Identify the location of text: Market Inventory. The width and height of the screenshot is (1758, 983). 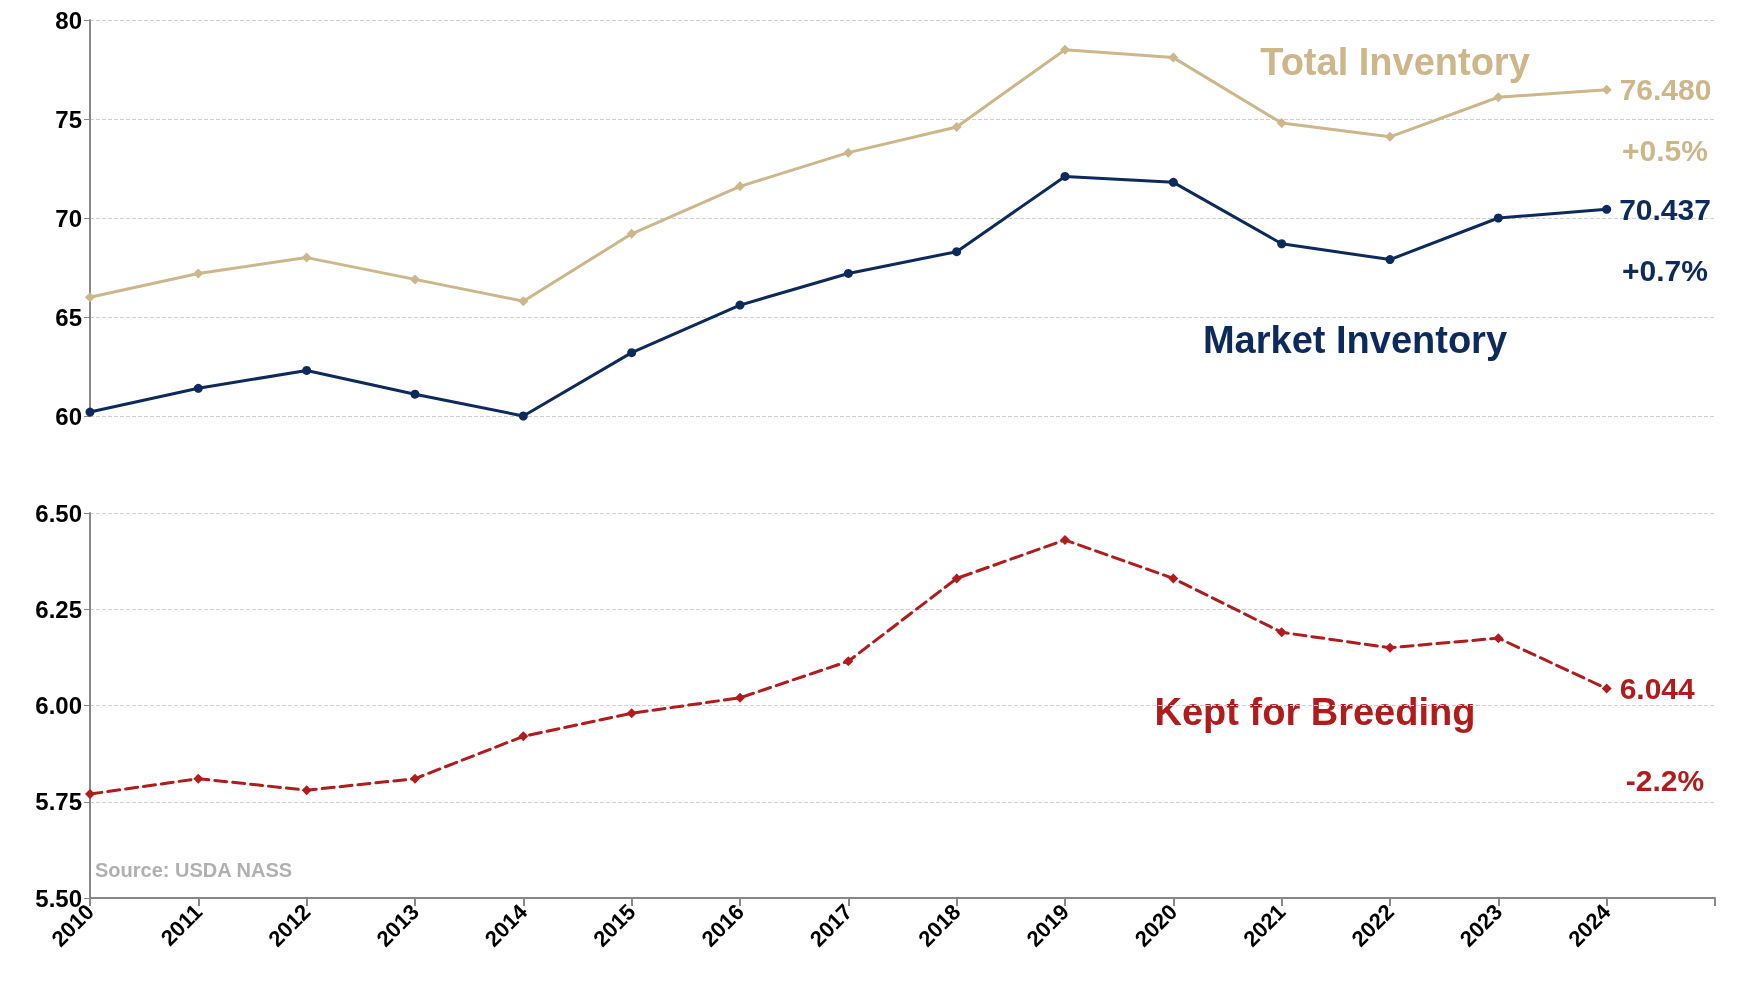
(1355, 340).